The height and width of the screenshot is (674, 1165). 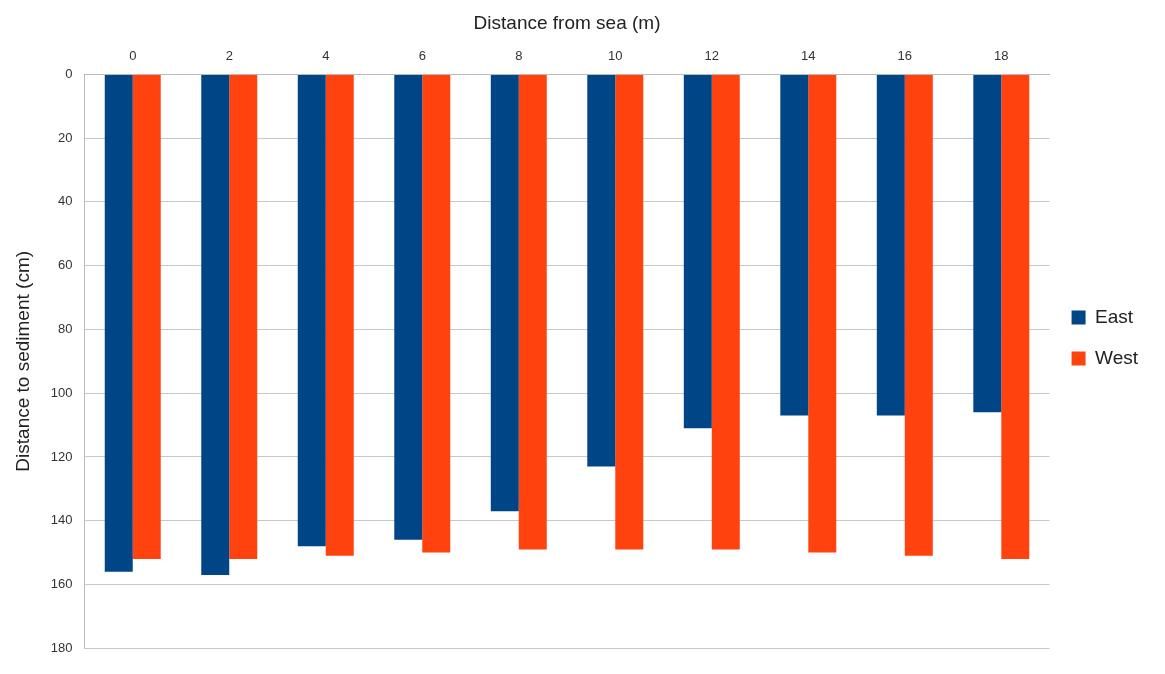 What do you see at coordinates (905, 56) in the screenshot?
I see `x-tick-label: 16` at bounding box center [905, 56].